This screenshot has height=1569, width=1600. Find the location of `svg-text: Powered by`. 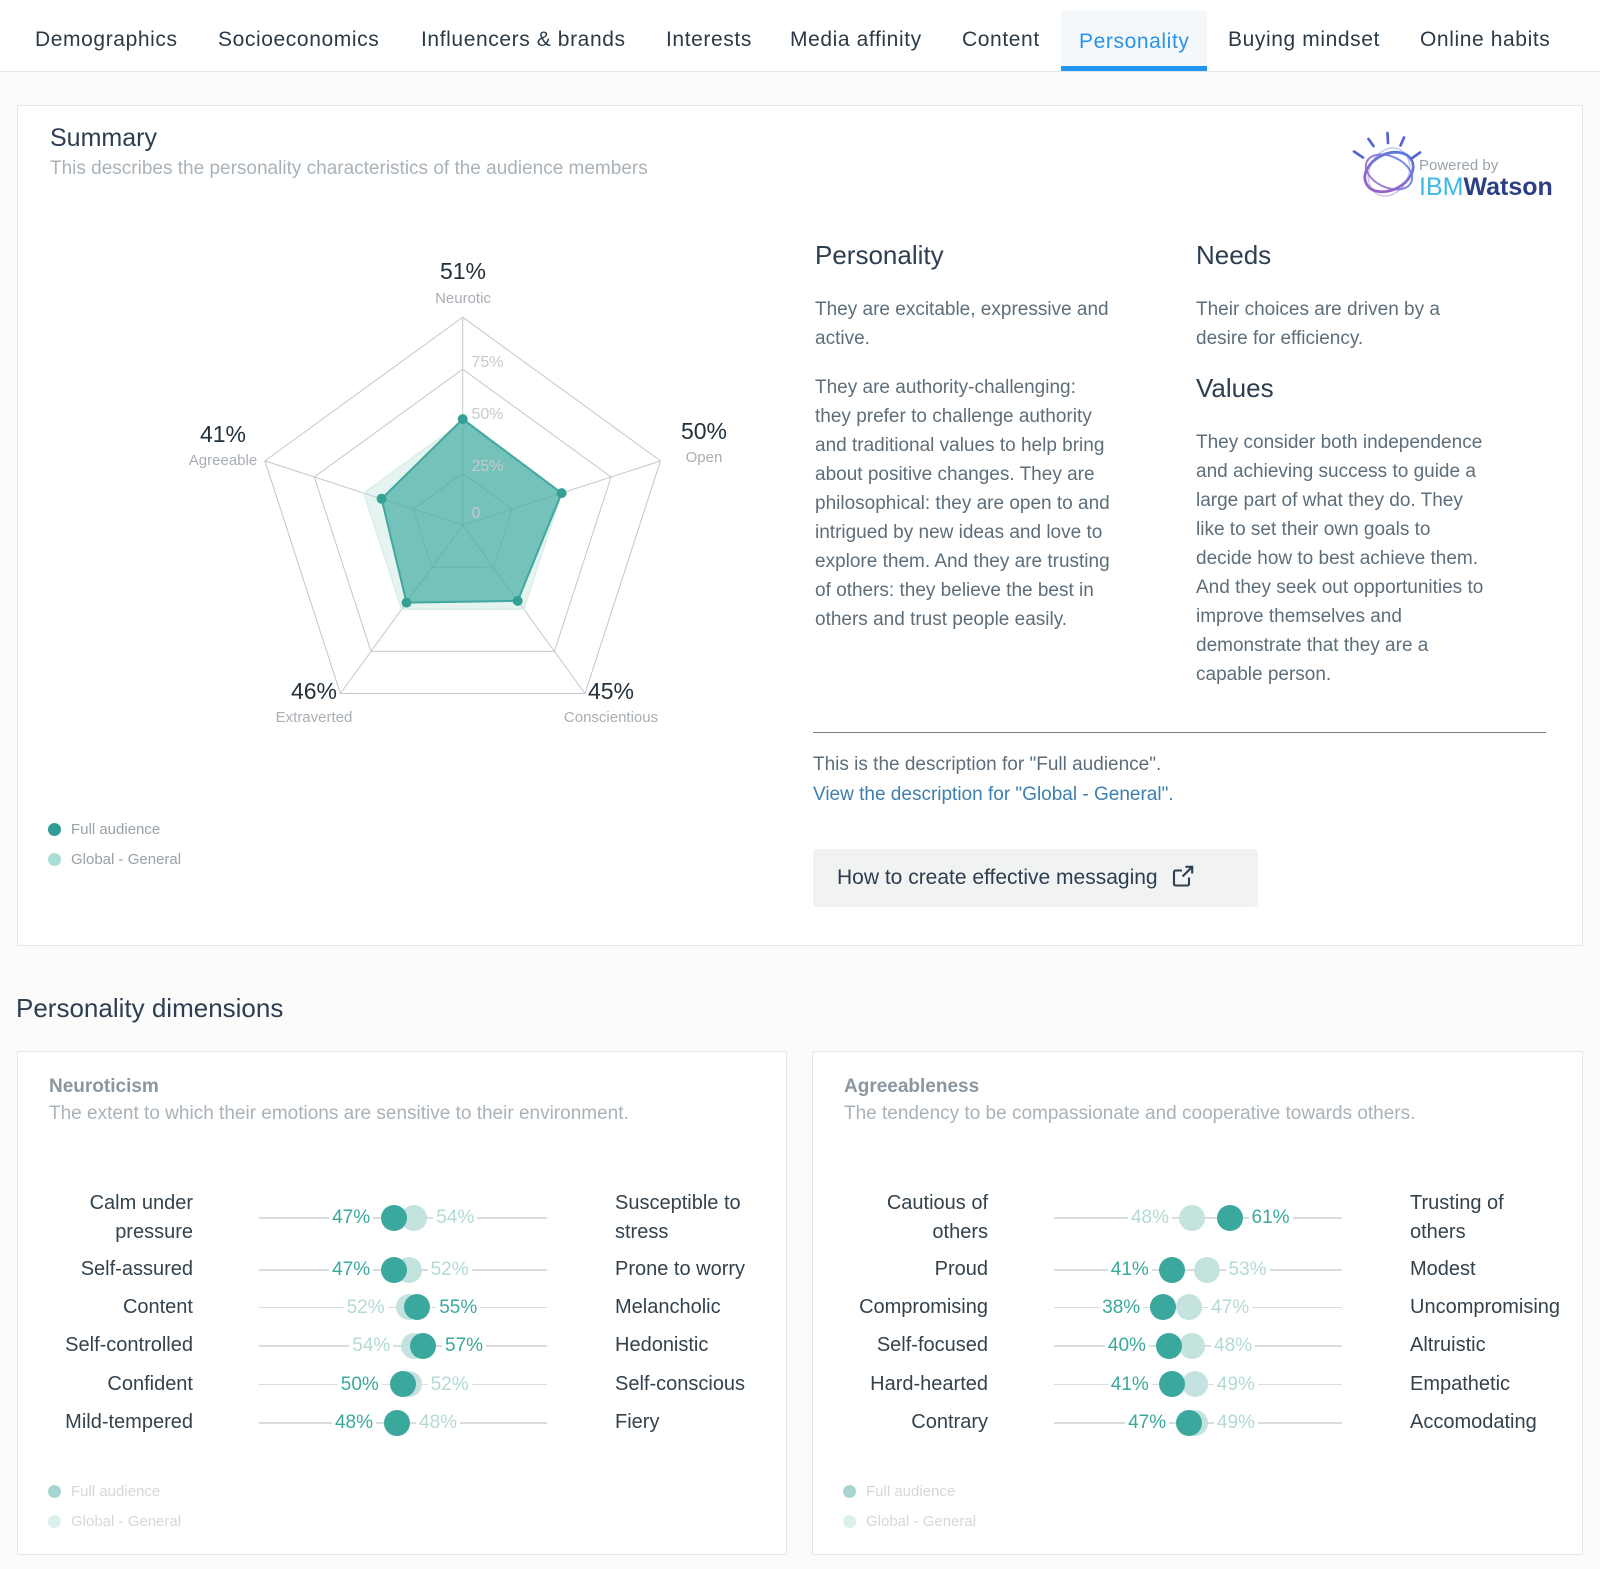

svg-text: Powered by is located at coordinates (1459, 165).